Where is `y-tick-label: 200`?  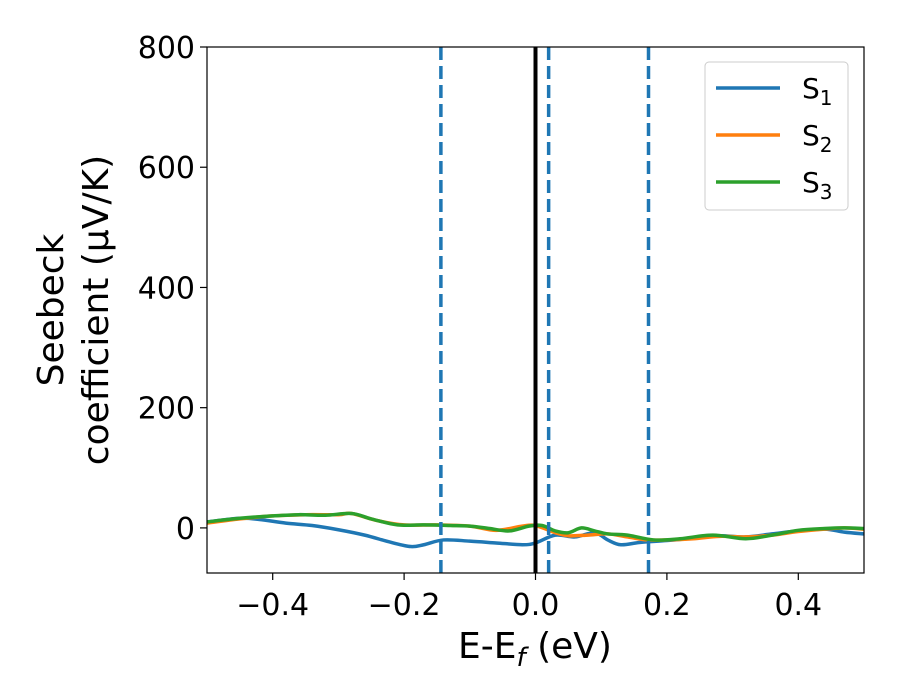 y-tick-label: 200 is located at coordinates (166, 409).